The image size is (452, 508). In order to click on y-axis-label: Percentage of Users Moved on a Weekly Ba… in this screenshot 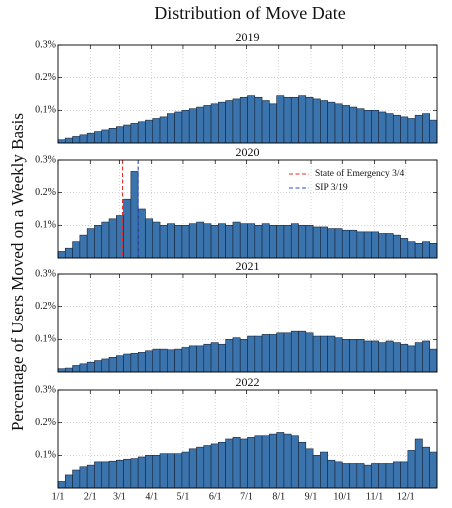, I will do `click(17, 272)`.